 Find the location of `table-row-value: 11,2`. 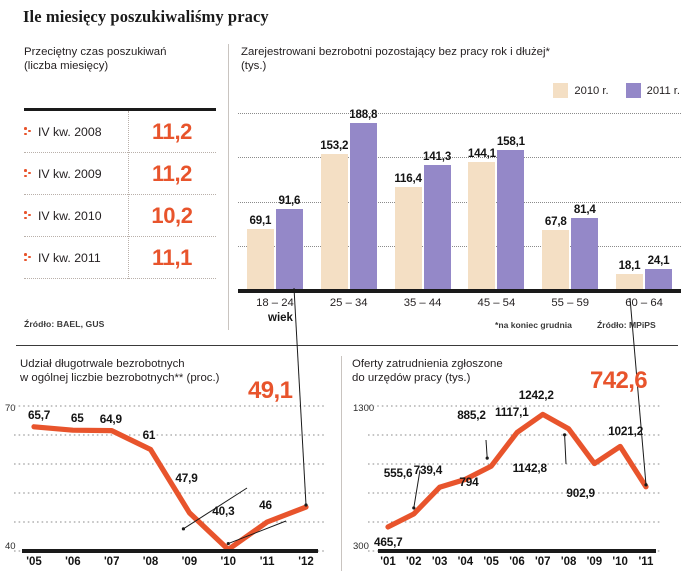

table-row-value: 11,2 is located at coordinates (171, 173).